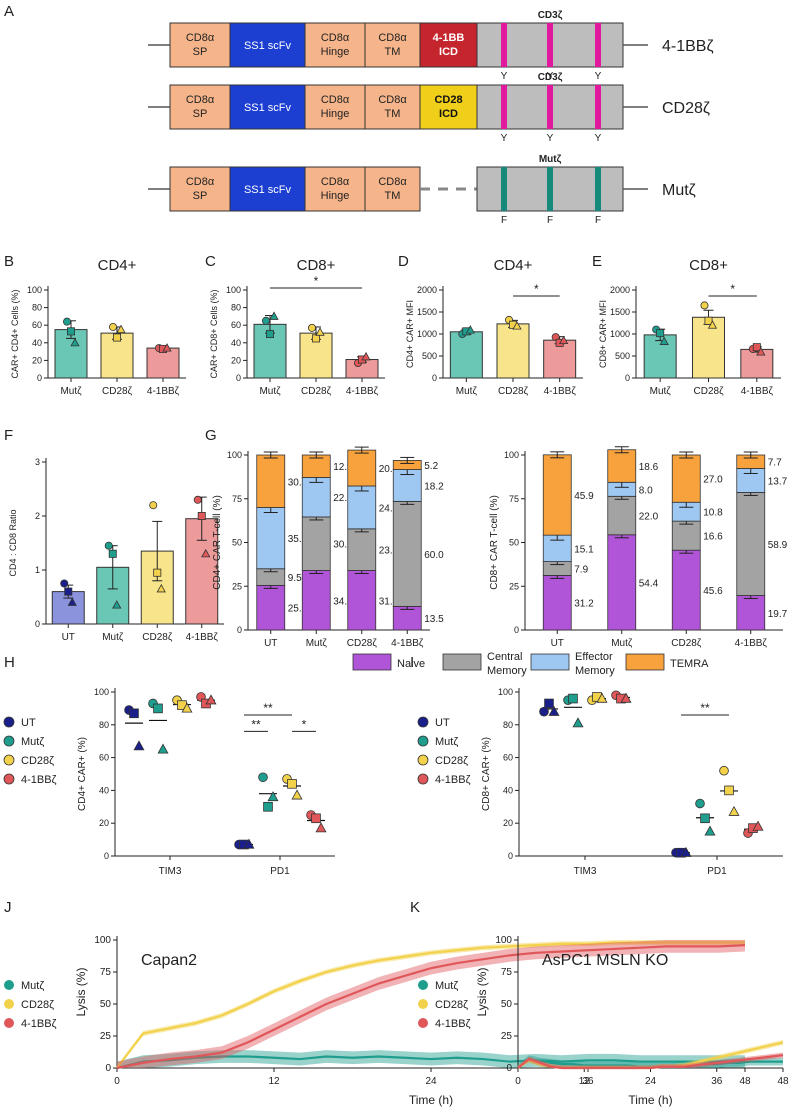  What do you see at coordinates (392, 100) in the screenshot?
I see `block-tm-text: CD8α` at bounding box center [392, 100].